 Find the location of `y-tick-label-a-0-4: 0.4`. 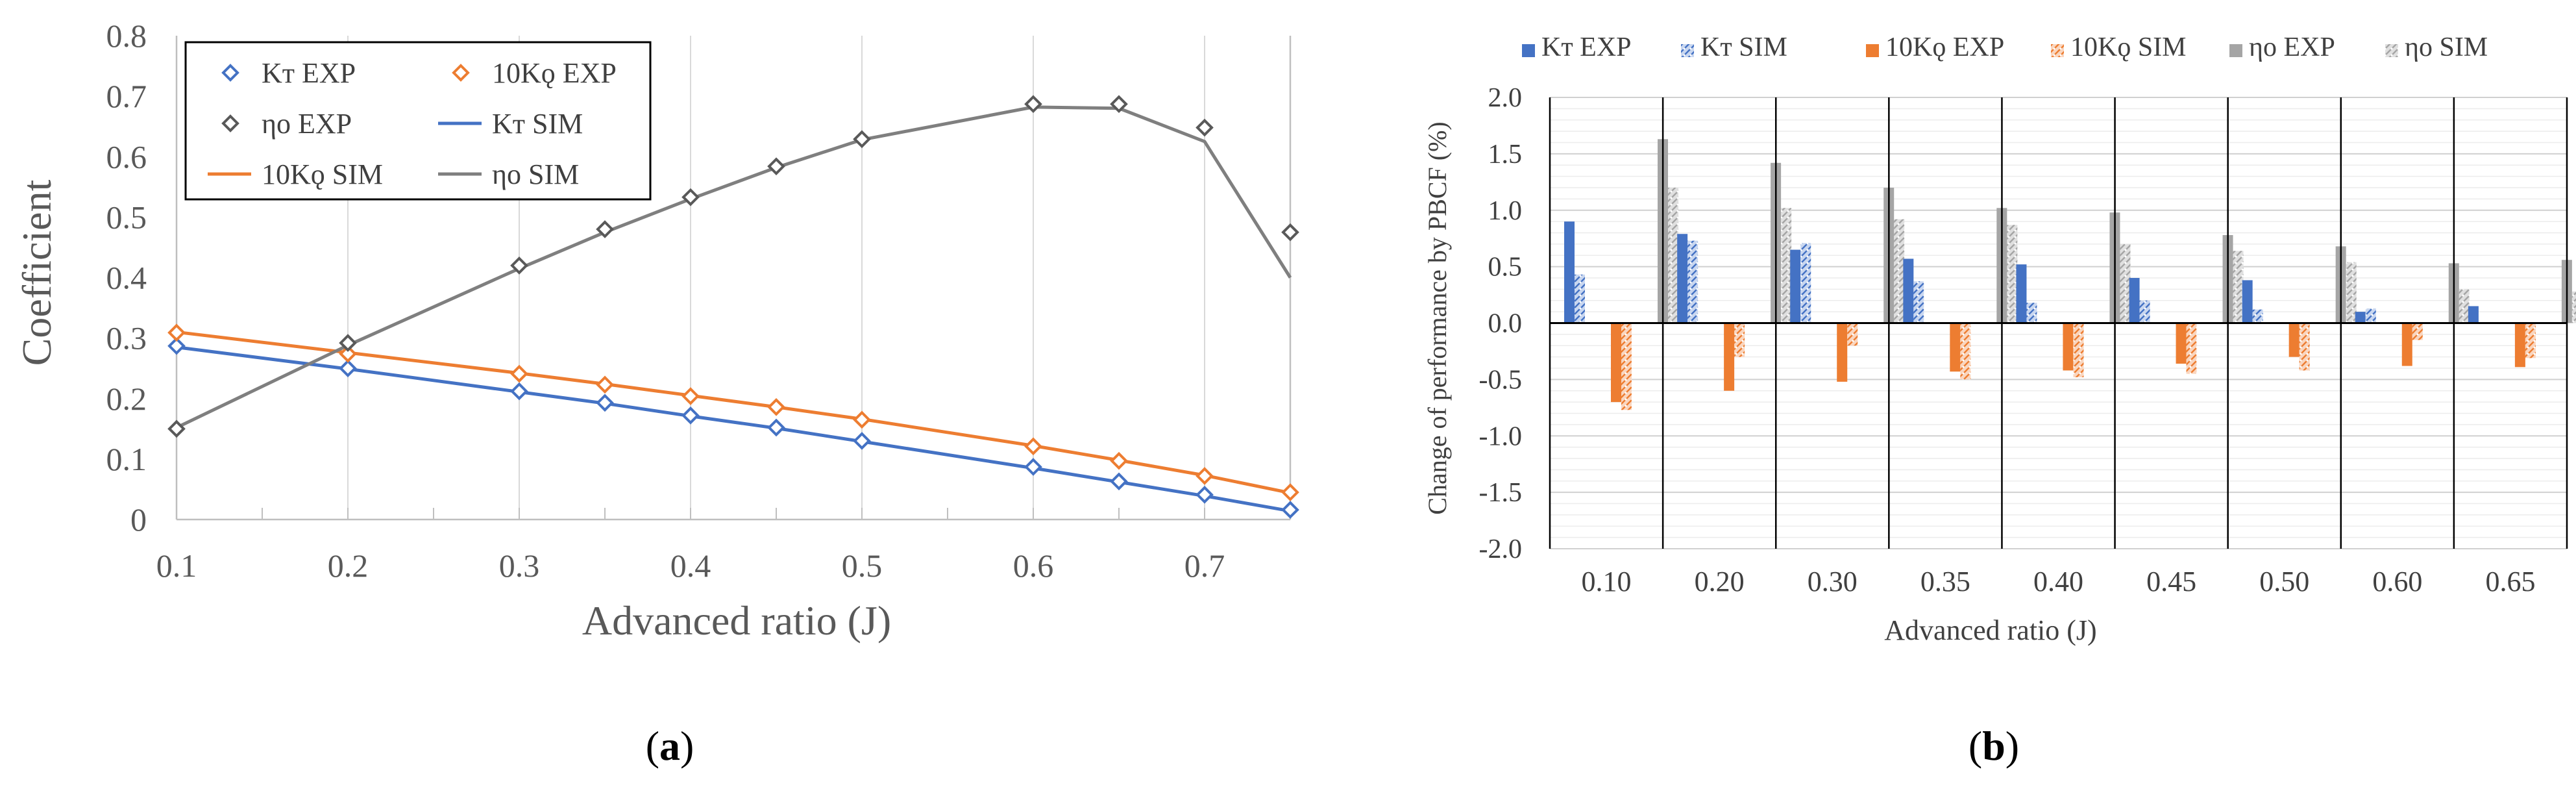

y-tick-label-a-0-4: 0.4 is located at coordinates (126, 278).